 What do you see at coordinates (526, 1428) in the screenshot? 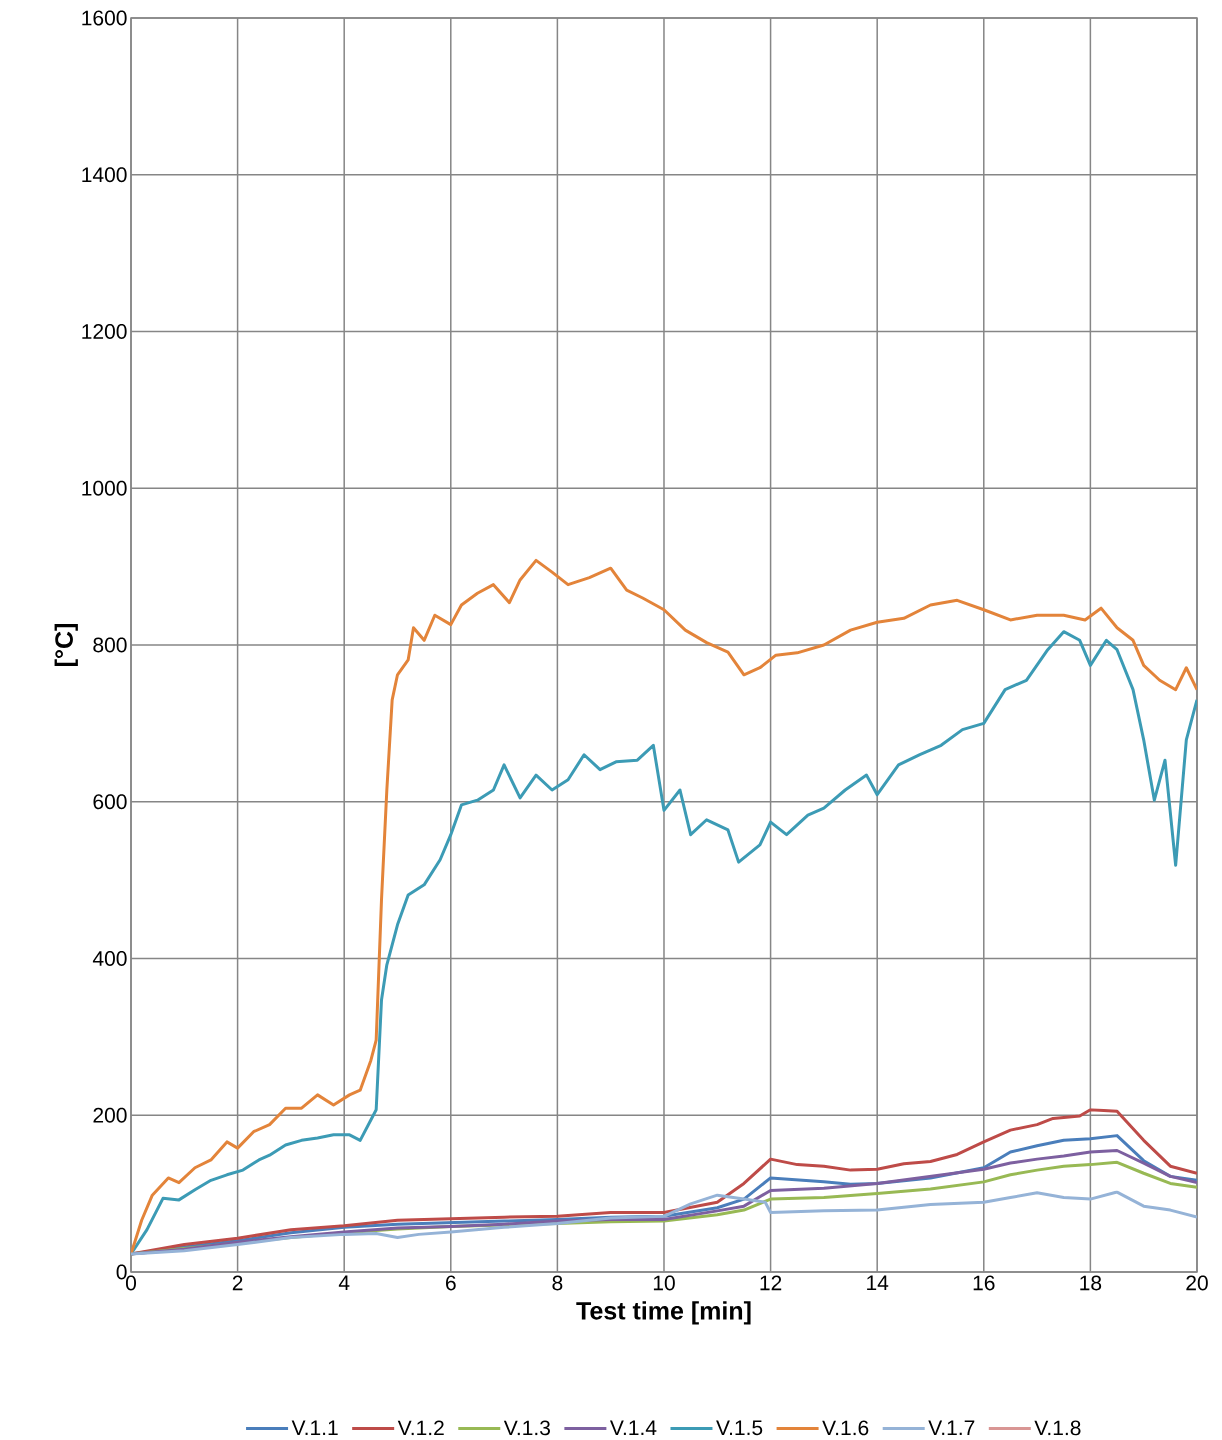
I see `legend-label: V.1.3` at bounding box center [526, 1428].